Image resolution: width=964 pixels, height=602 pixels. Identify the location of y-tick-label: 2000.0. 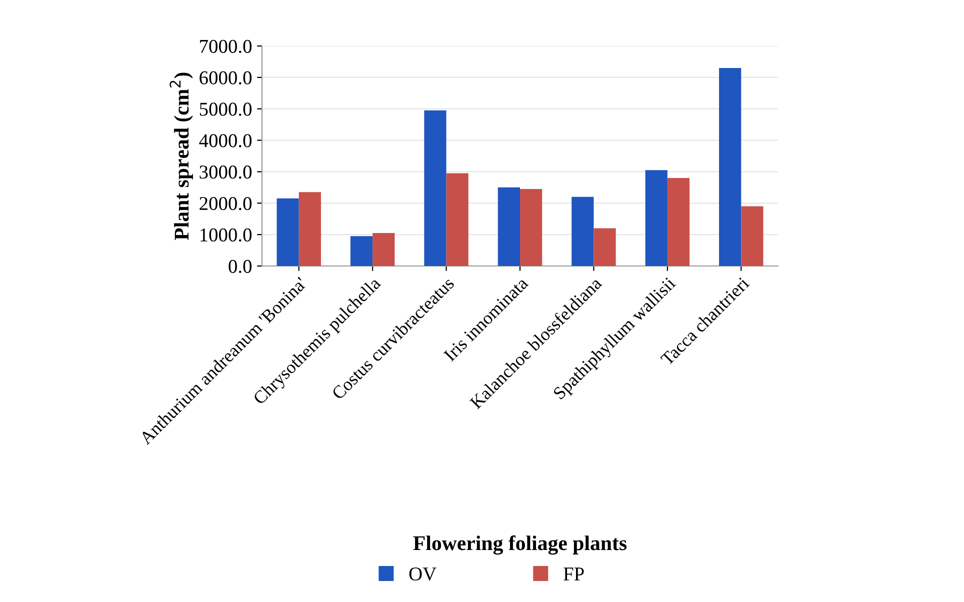
(226, 203).